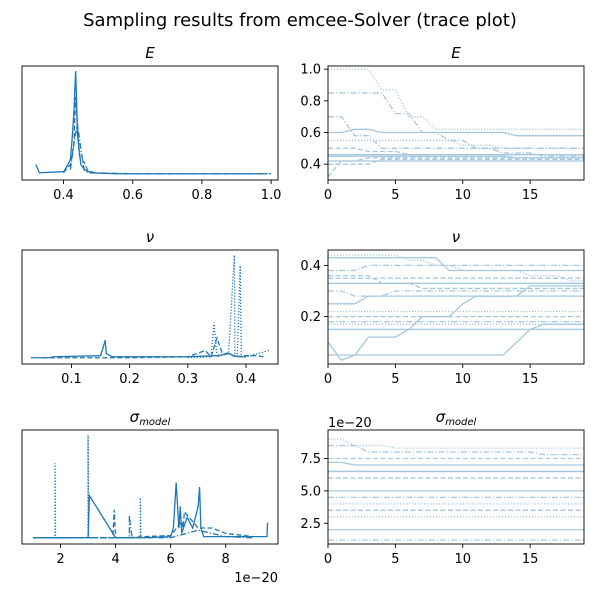 This screenshot has height=600, width=600. What do you see at coordinates (310, 133) in the screenshot?
I see `y-tick-label: 0.6` at bounding box center [310, 133].